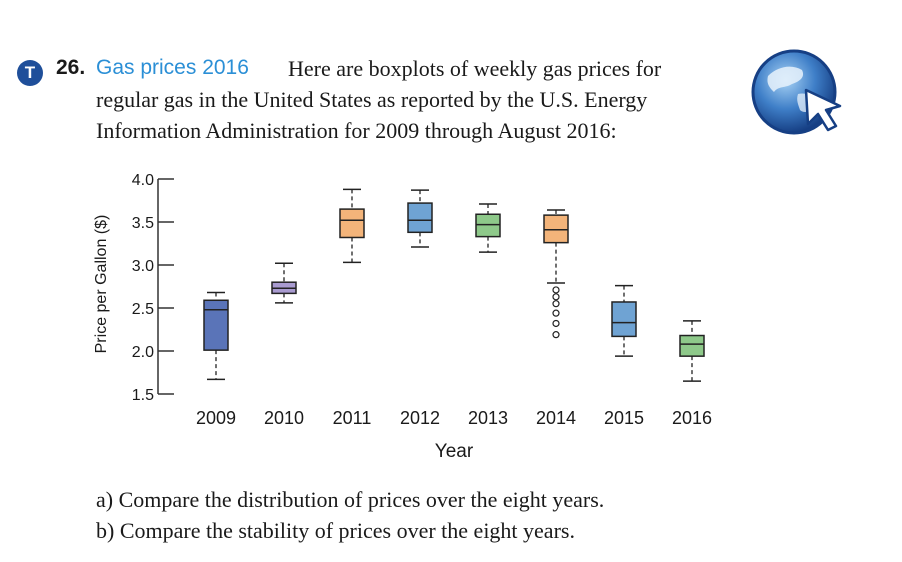 Image resolution: width=902 pixels, height=562 pixels. What do you see at coordinates (556, 418) in the screenshot?
I see `x-tick-label: 2014` at bounding box center [556, 418].